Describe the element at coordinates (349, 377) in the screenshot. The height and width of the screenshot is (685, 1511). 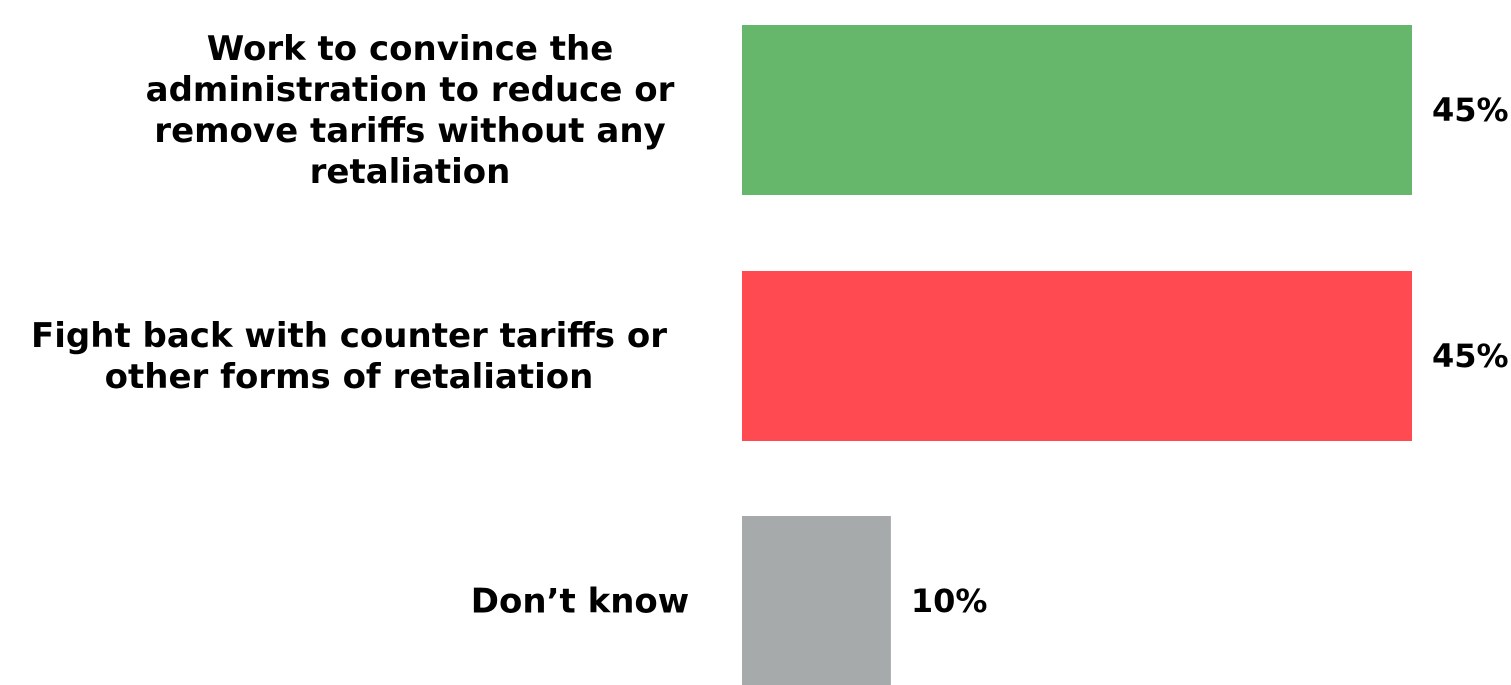
I see `category-label-line: other forms of retaliation` at that location.